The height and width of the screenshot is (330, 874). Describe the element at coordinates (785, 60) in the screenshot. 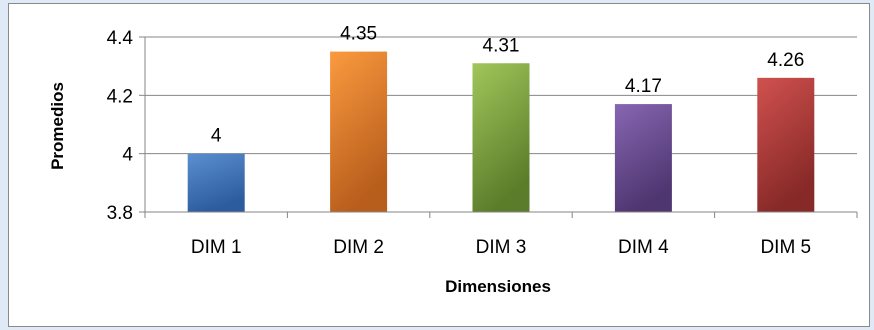

I see `data-label: 4.26` at that location.